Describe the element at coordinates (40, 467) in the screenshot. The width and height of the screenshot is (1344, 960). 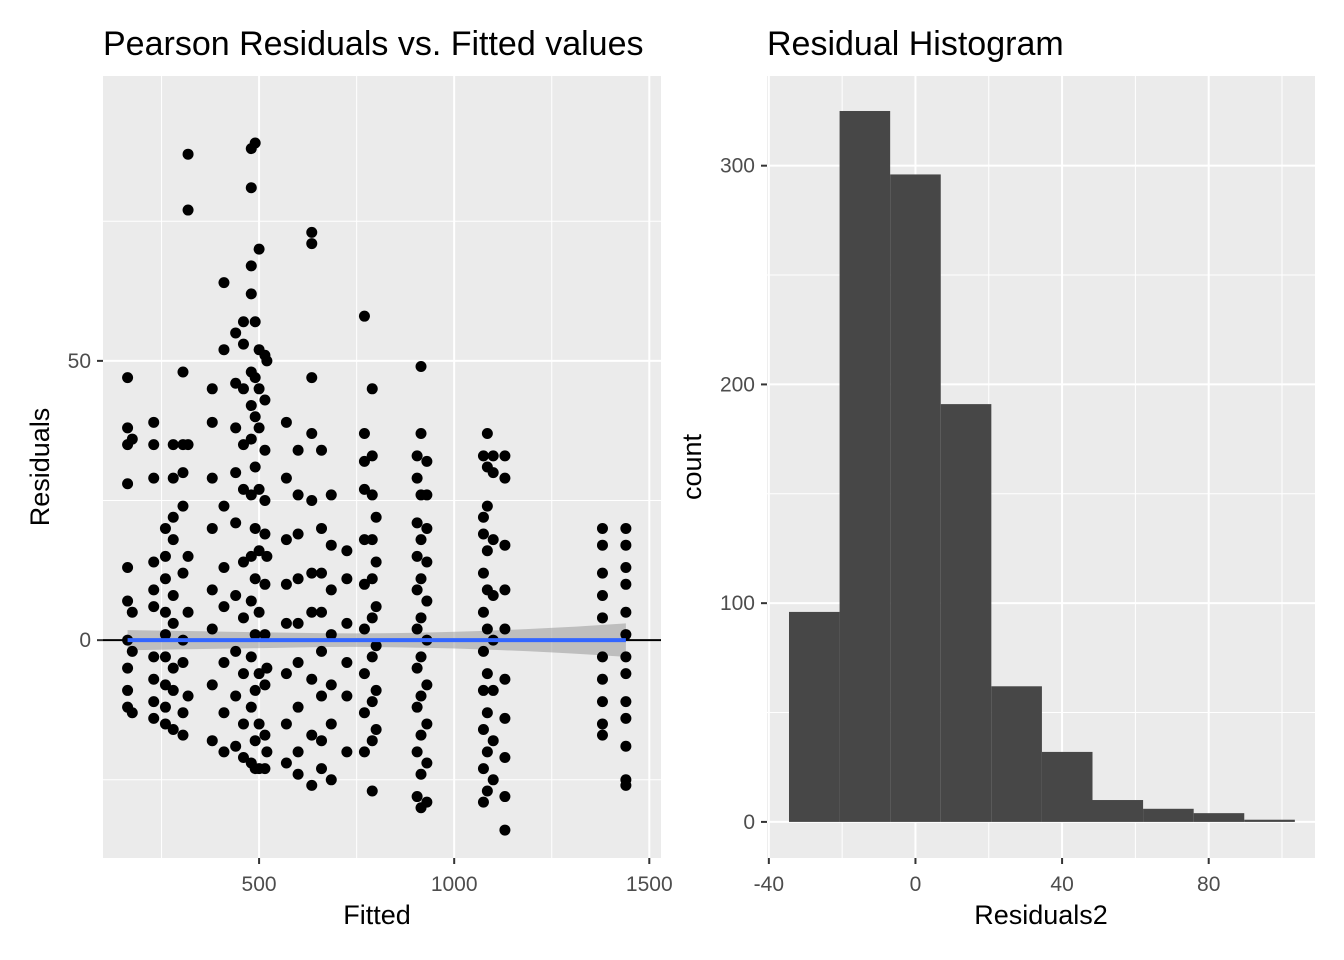
I see `scatter-y-axis-title: Residuals` at that location.